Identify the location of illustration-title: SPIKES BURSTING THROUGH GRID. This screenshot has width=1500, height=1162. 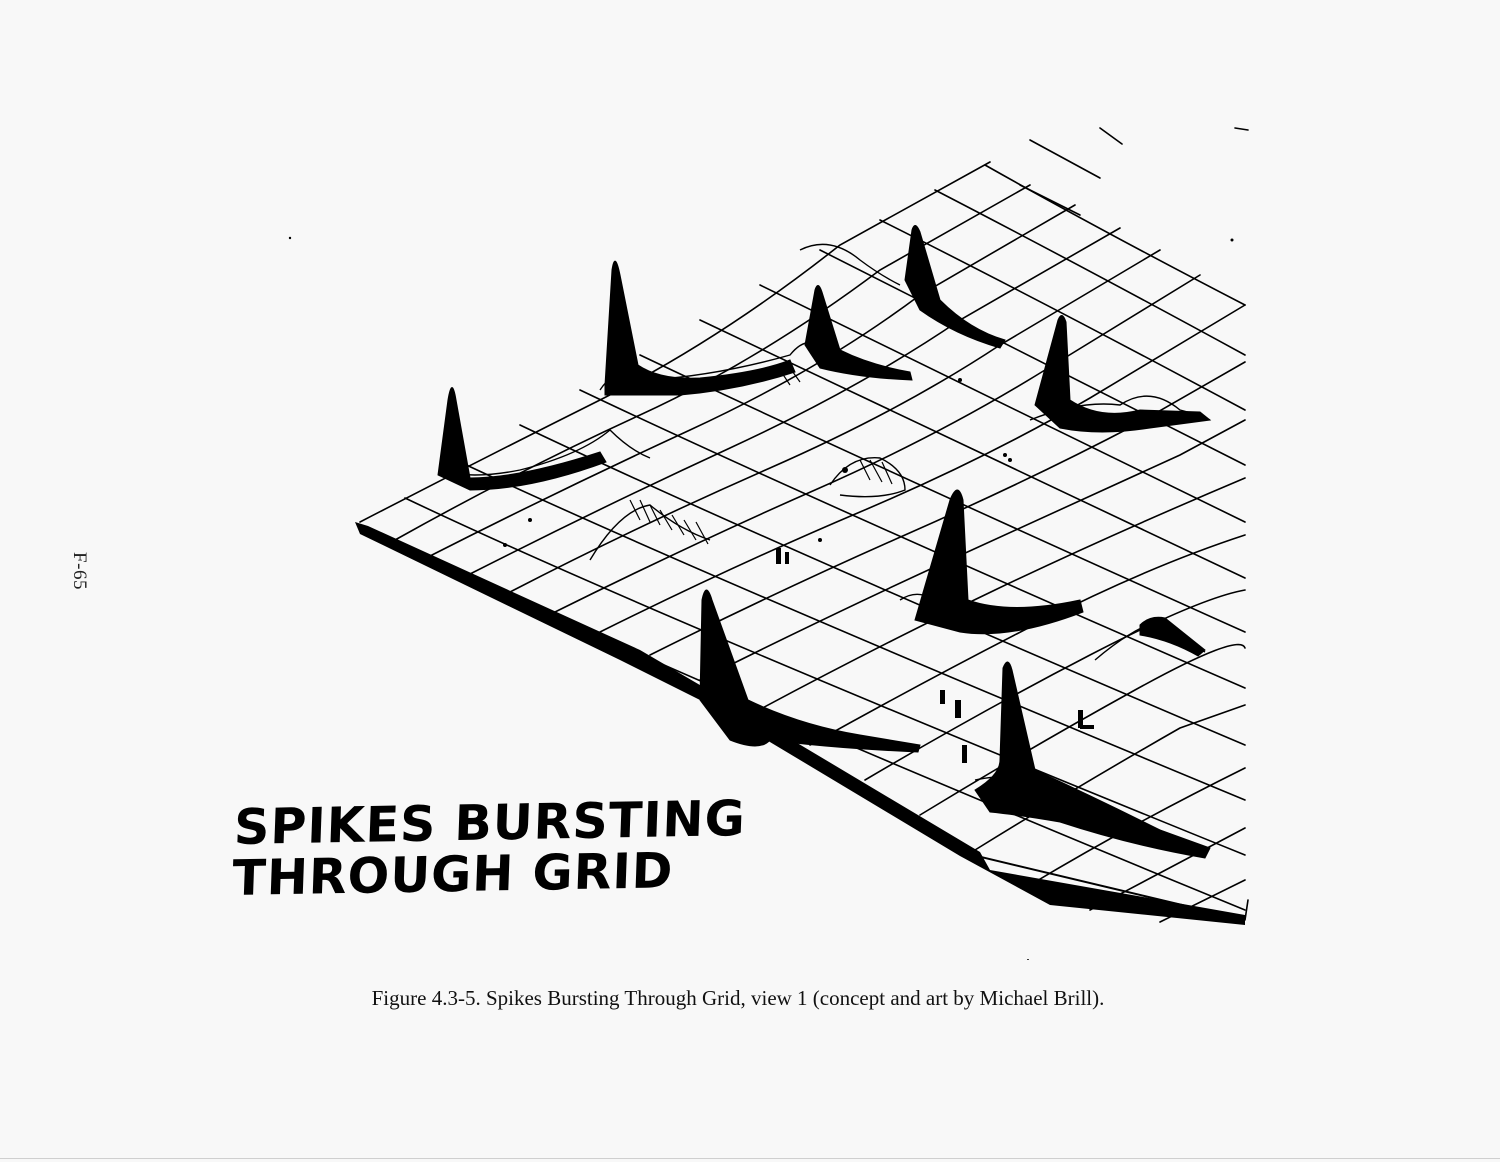
(488, 848).